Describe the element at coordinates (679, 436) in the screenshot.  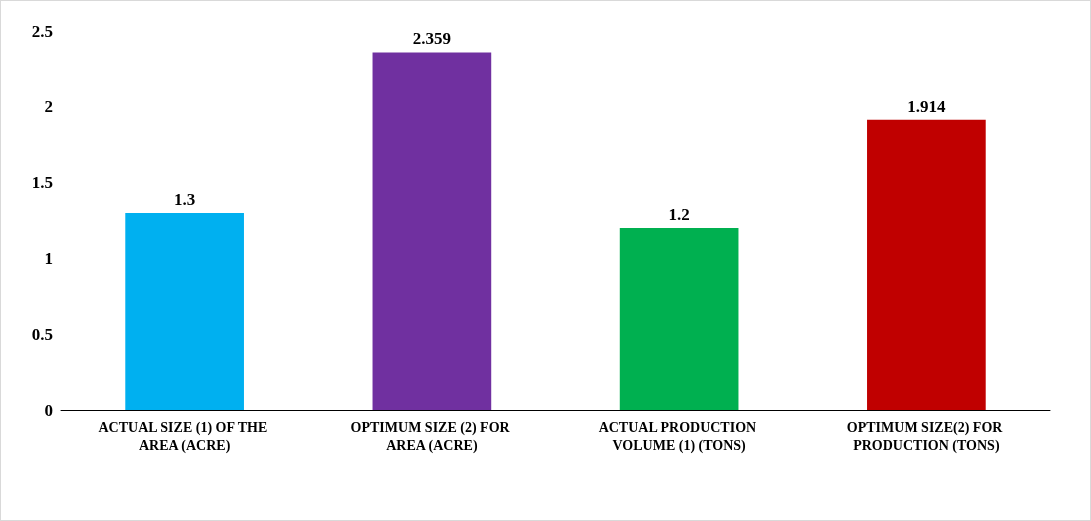
I see `x-tick-label: ACTUAL PRODUCTION VOLUME (1) (TONS)` at that location.